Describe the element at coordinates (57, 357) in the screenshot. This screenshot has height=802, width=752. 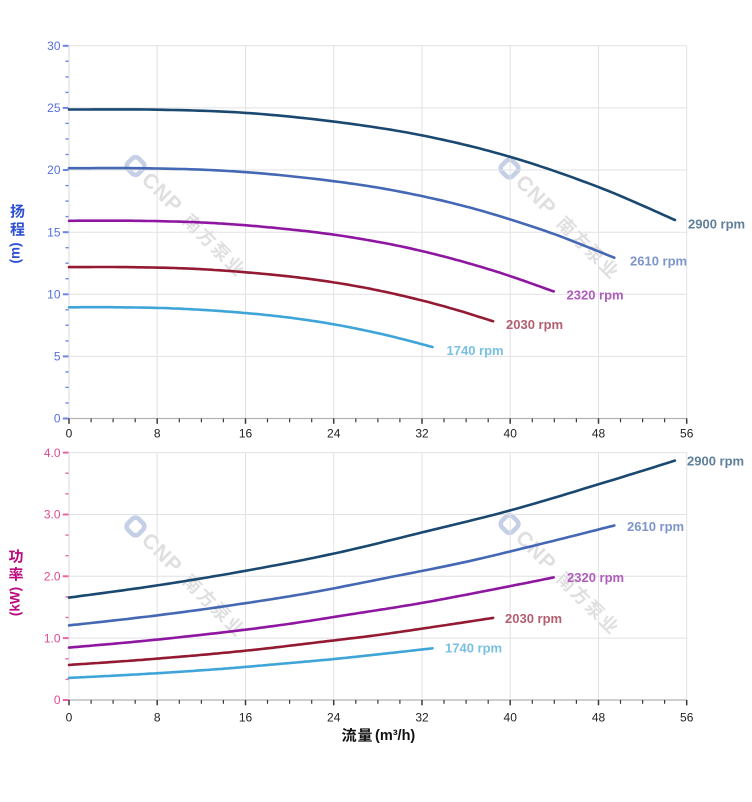
I see `svg-text: 5` at that location.